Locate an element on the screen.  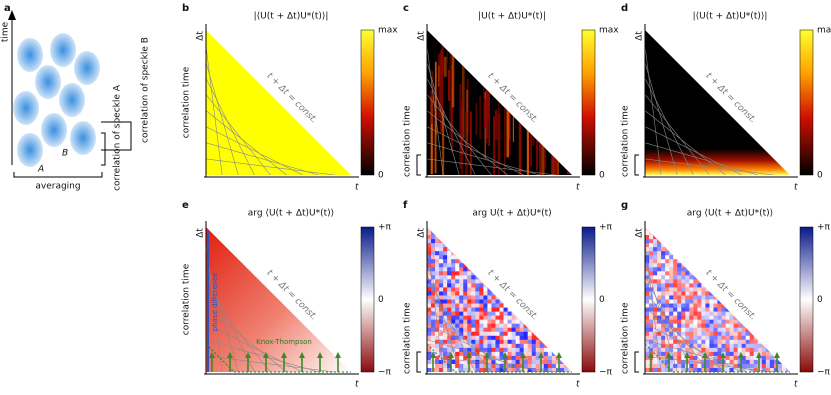
isoline is located at coordinates (653, 110).